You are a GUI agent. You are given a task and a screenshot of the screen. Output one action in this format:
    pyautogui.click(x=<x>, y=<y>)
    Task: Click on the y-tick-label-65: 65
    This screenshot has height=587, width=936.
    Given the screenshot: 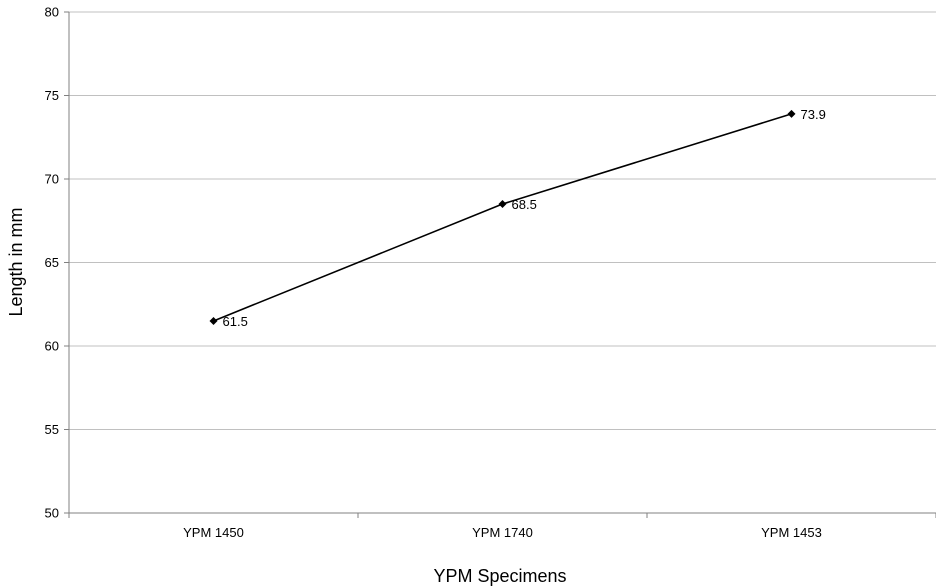 What is the action you would take?
    pyautogui.click(x=52, y=262)
    